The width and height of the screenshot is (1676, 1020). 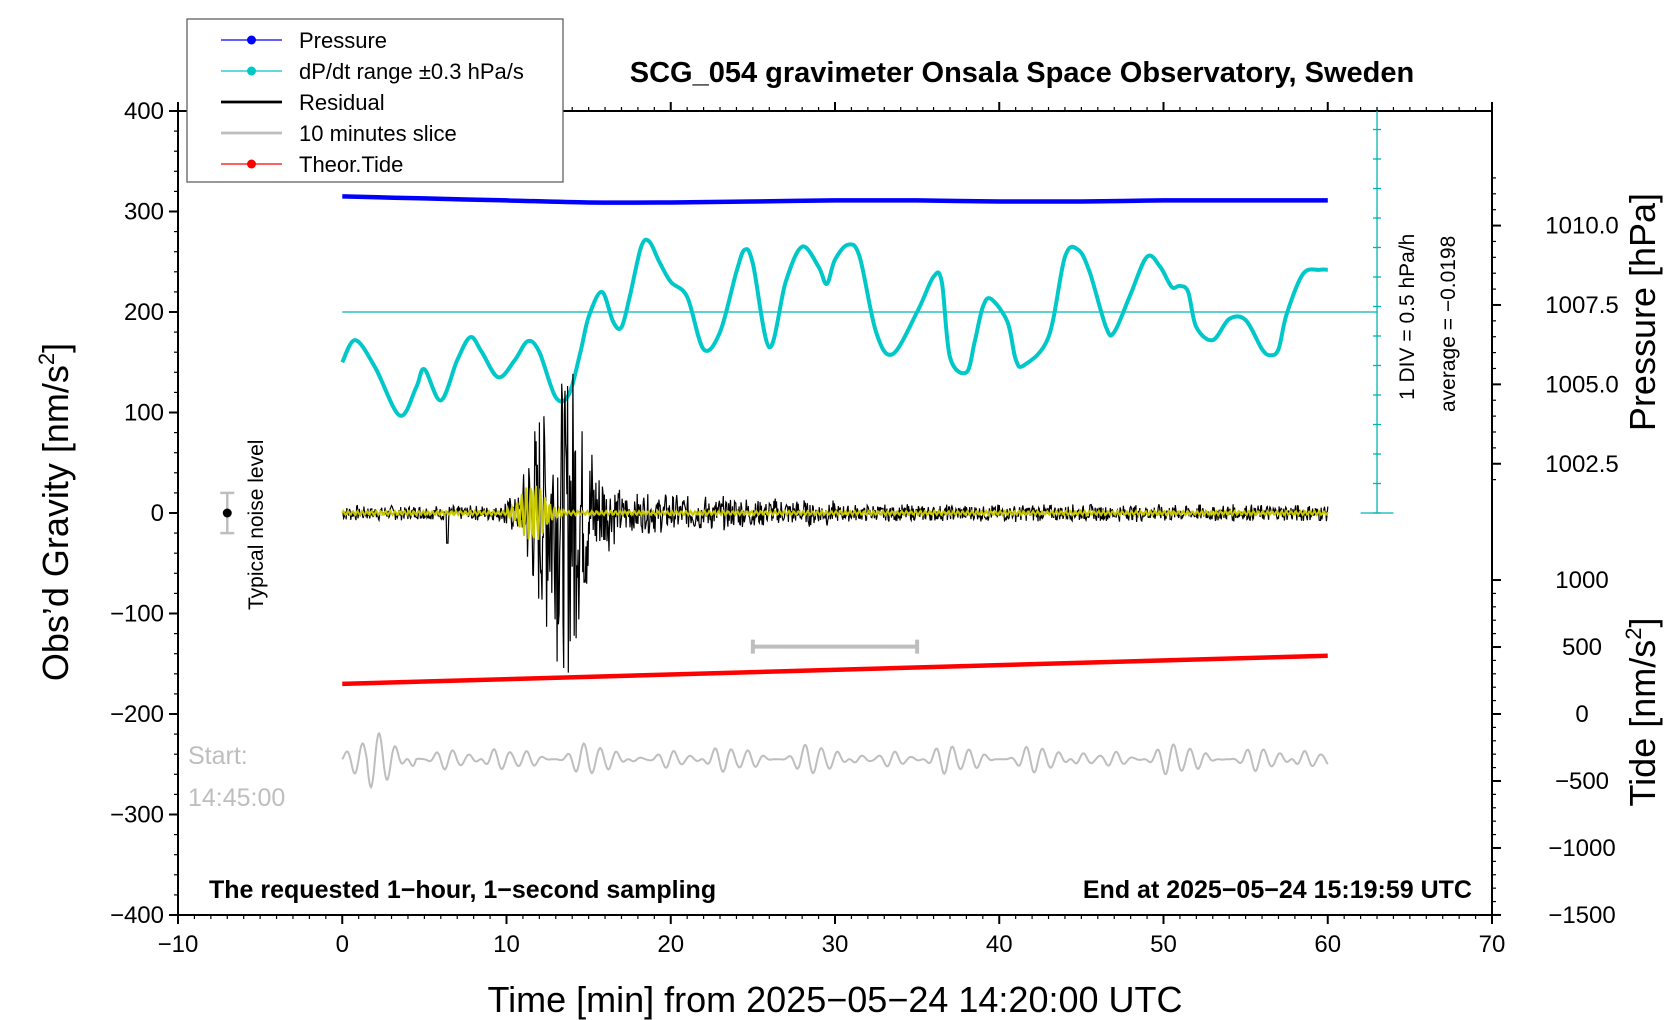 I want to click on theor-tide-line, so click(x=835, y=670).